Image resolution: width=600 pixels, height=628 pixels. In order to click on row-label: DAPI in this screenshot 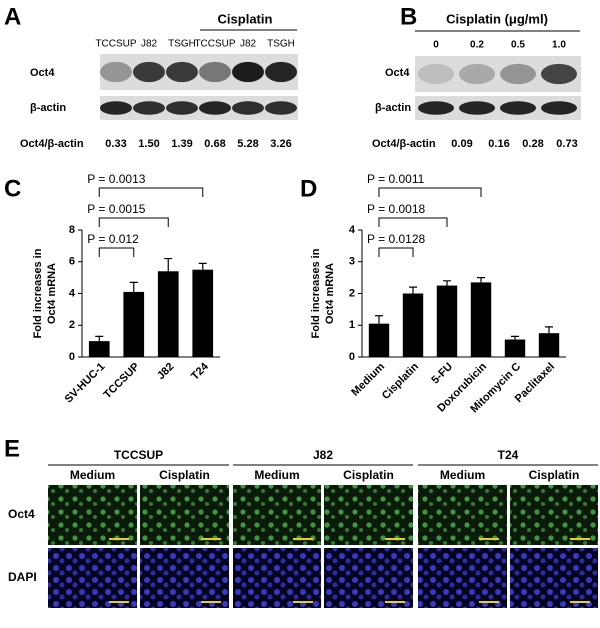, I will do `click(22, 577)`.